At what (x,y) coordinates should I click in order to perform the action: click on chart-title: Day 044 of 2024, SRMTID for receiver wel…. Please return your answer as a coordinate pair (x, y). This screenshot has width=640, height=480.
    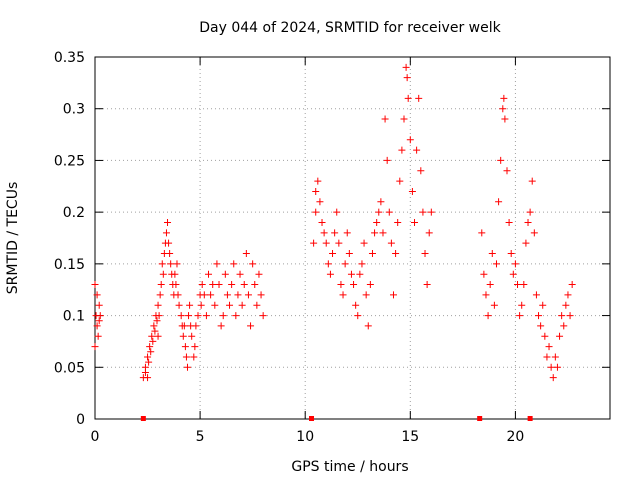
    Looking at the image, I should click on (350, 28).